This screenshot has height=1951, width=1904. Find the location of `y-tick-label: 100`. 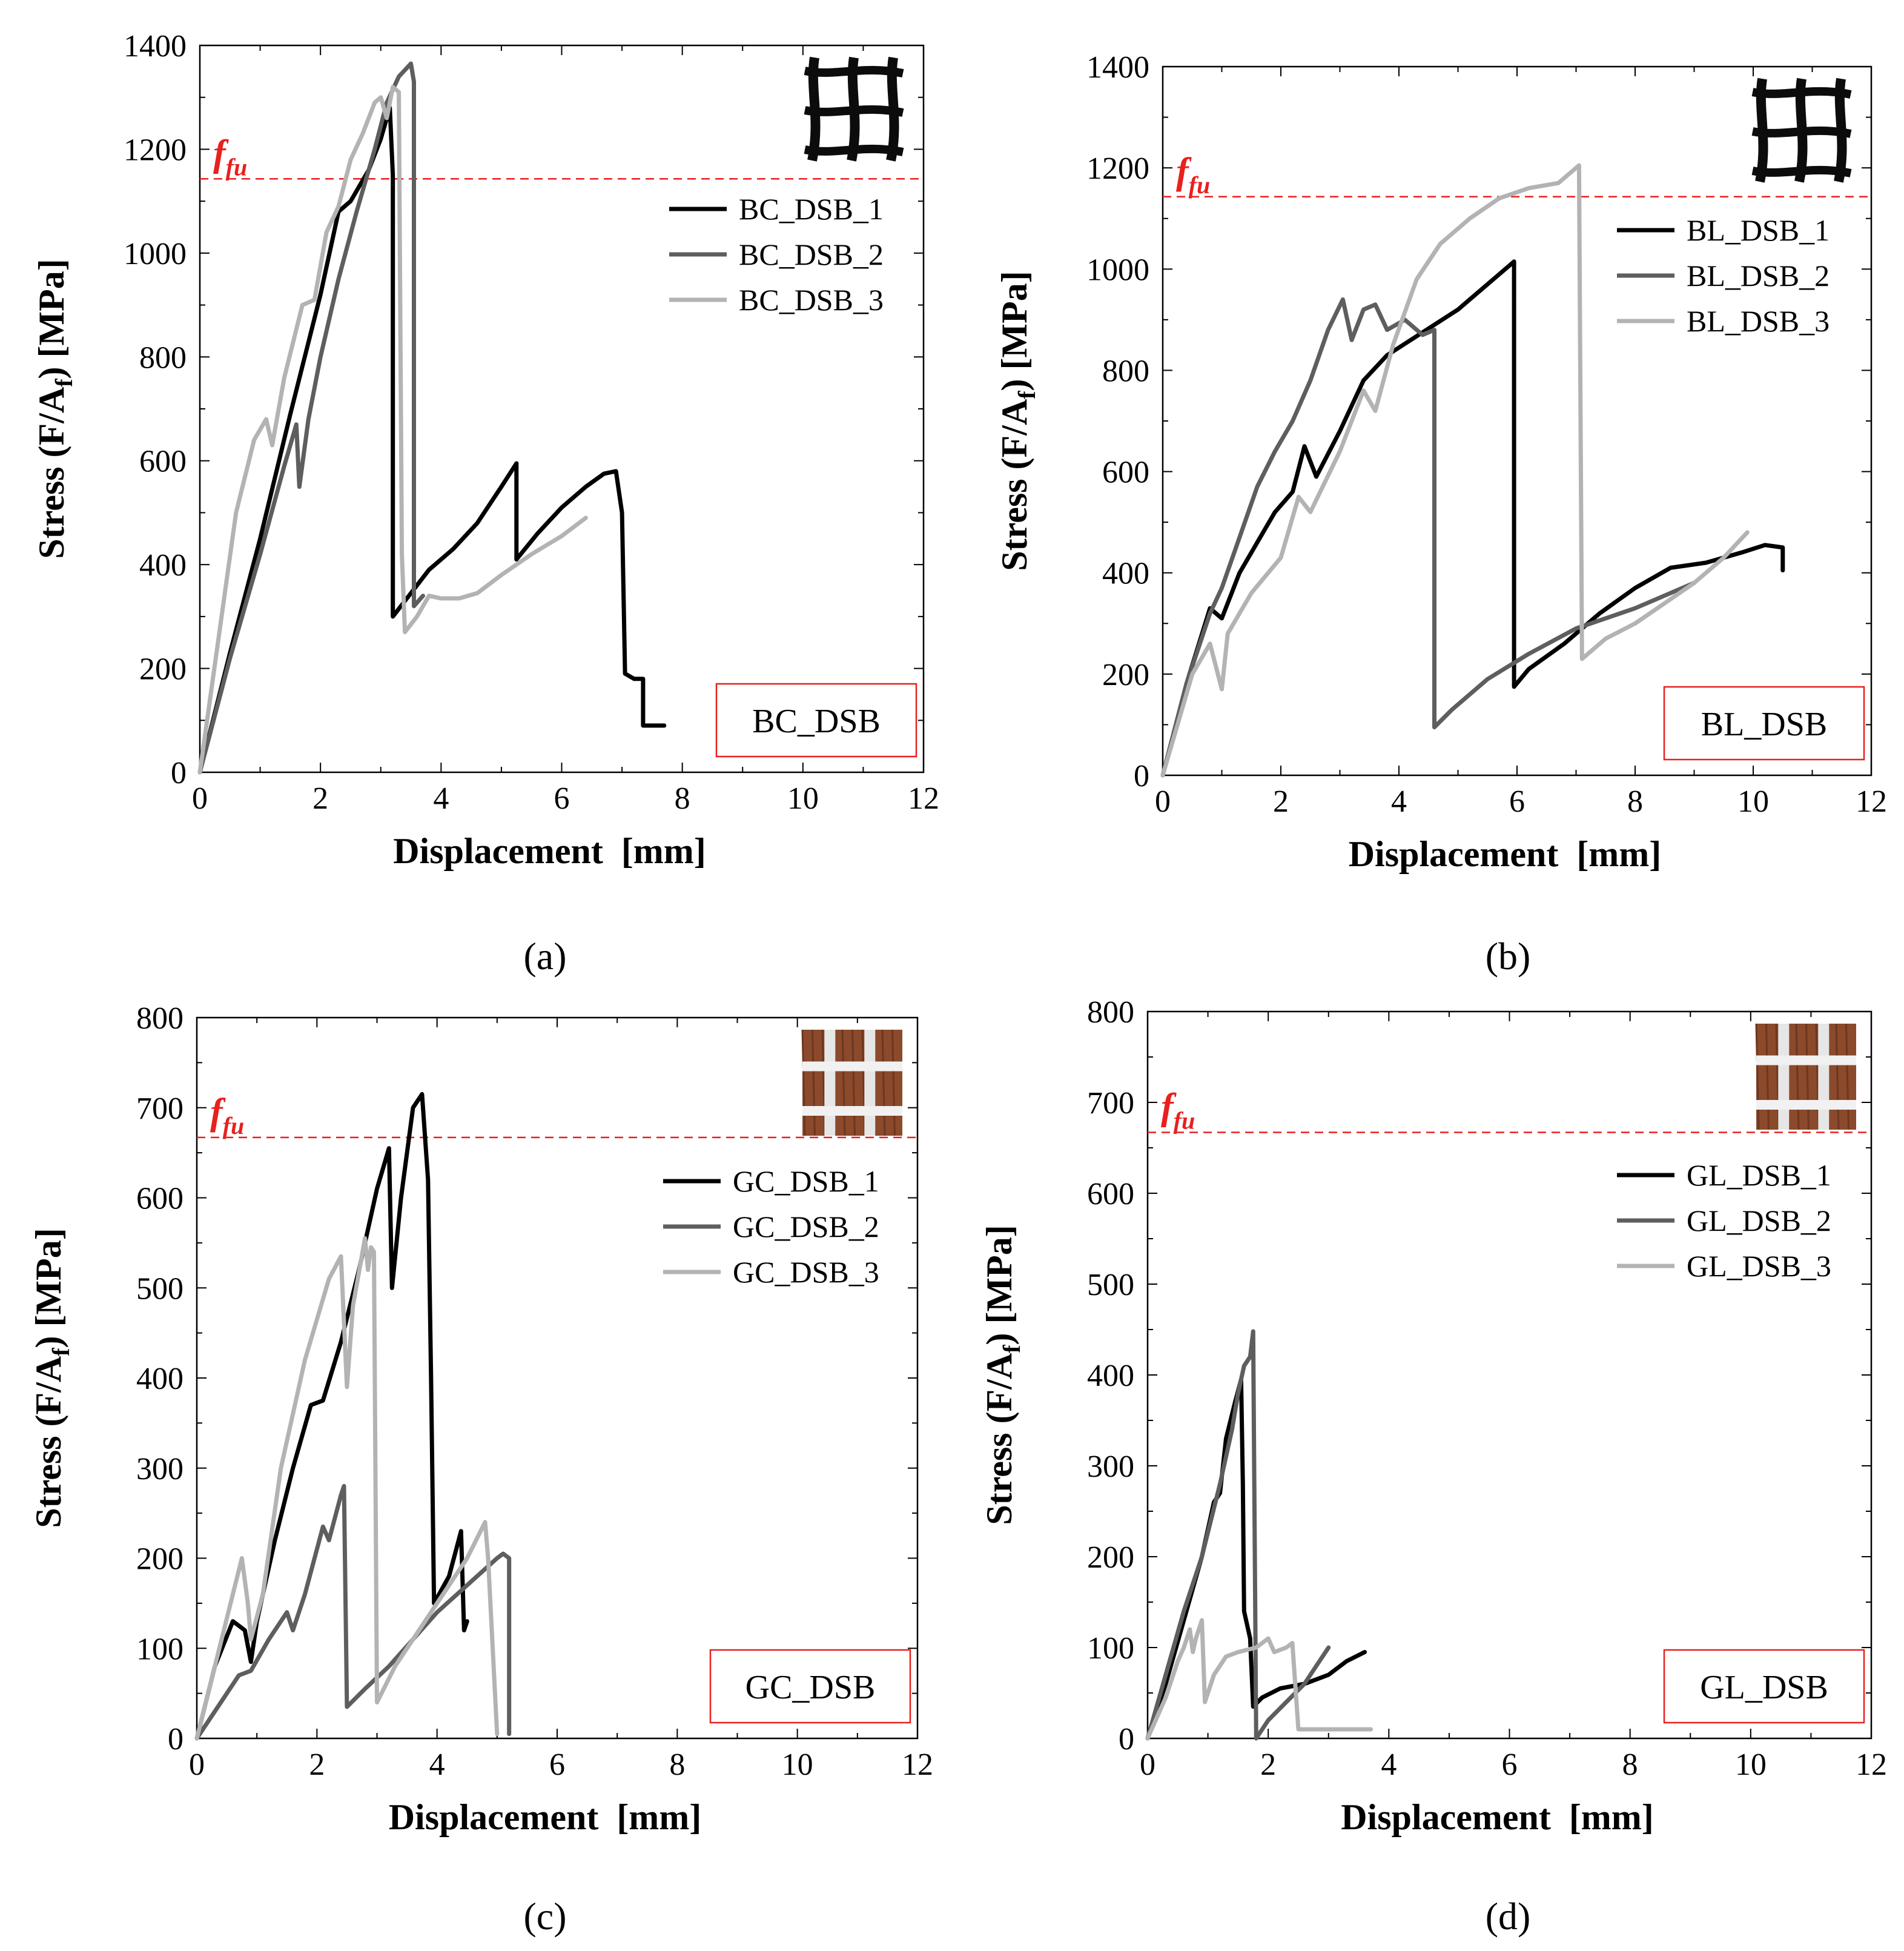

y-tick-label: 100 is located at coordinates (1110, 1648).